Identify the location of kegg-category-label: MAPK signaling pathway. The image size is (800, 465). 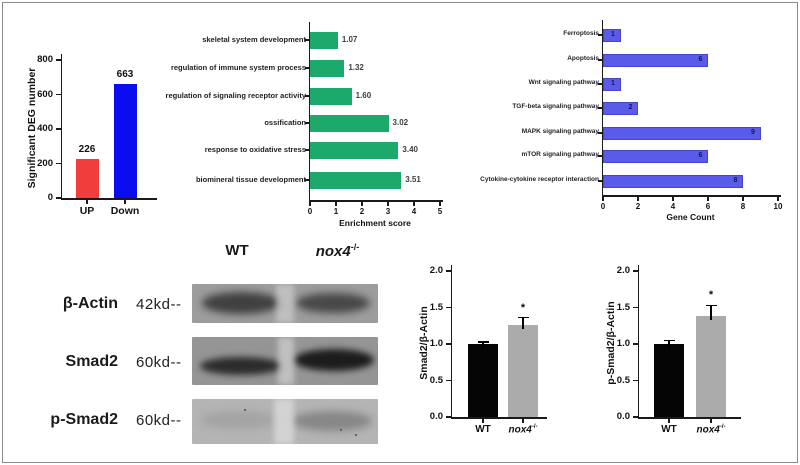
(560, 131).